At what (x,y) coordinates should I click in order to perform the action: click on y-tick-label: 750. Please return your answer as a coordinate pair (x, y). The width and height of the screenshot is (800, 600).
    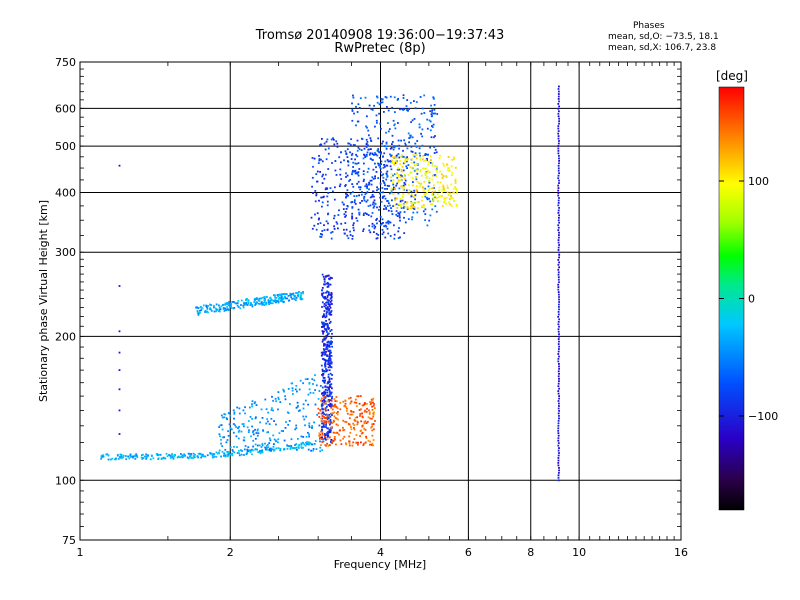
    Looking at the image, I should click on (65, 62).